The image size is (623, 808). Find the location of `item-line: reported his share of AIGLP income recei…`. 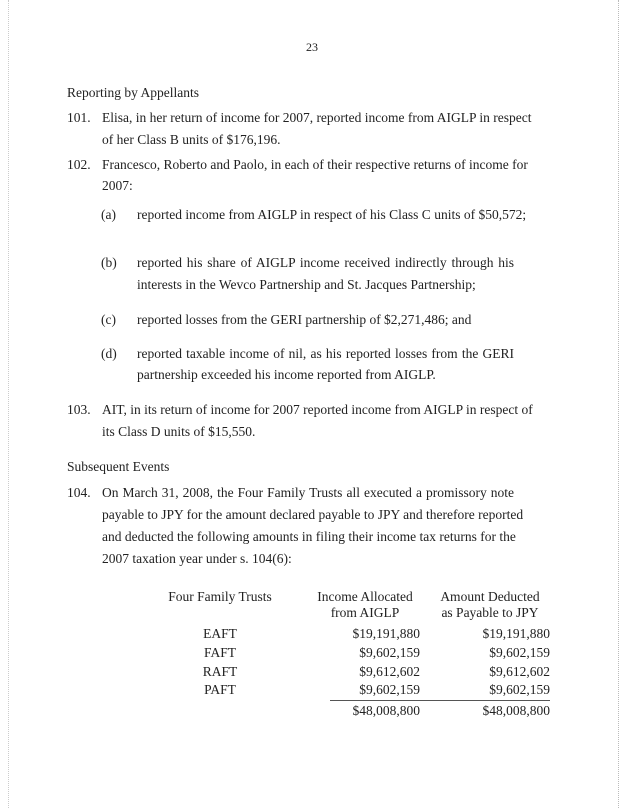

item-line: reported his share of AIGLP income recei… is located at coordinates (325, 262).